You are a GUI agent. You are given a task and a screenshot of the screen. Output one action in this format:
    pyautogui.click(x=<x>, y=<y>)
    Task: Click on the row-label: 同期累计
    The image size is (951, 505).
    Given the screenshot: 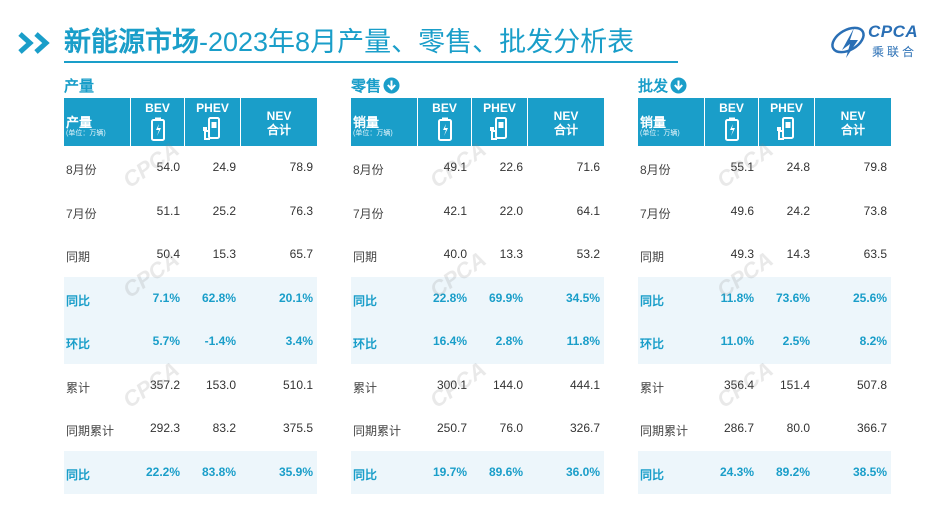 What is the action you would take?
    pyautogui.click(x=377, y=431)
    